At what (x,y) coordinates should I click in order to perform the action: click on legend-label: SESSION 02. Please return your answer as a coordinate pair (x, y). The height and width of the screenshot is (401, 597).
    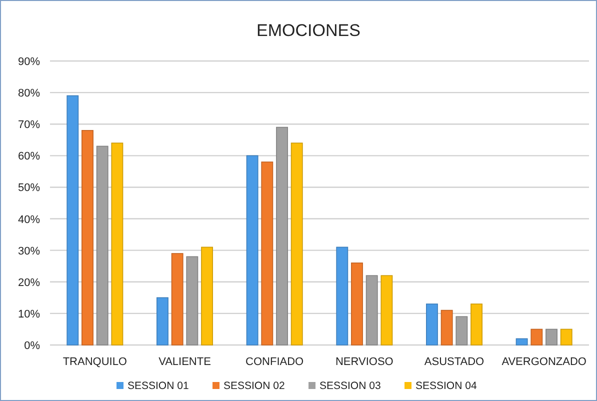
    Looking at the image, I should click on (254, 386).